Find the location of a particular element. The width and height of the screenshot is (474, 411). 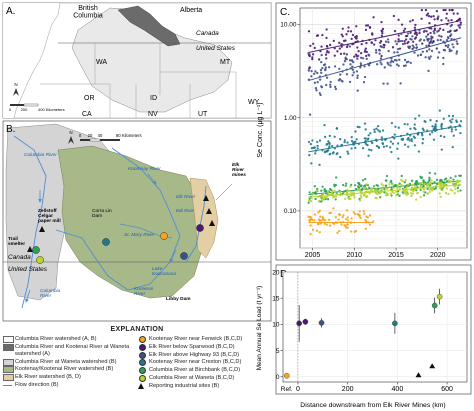

map-b-mines-leader is located at coordinates (224, 192).